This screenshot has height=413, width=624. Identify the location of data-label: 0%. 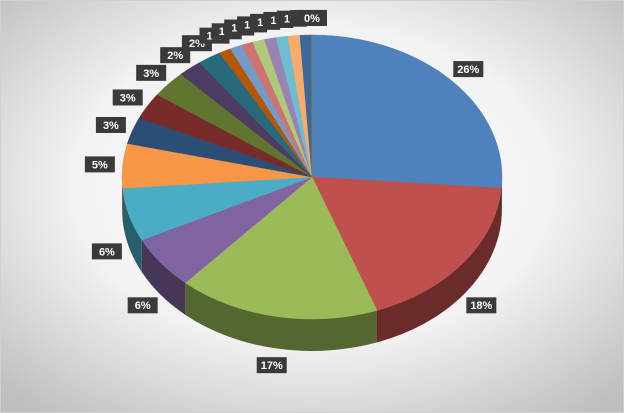
(312, 17).